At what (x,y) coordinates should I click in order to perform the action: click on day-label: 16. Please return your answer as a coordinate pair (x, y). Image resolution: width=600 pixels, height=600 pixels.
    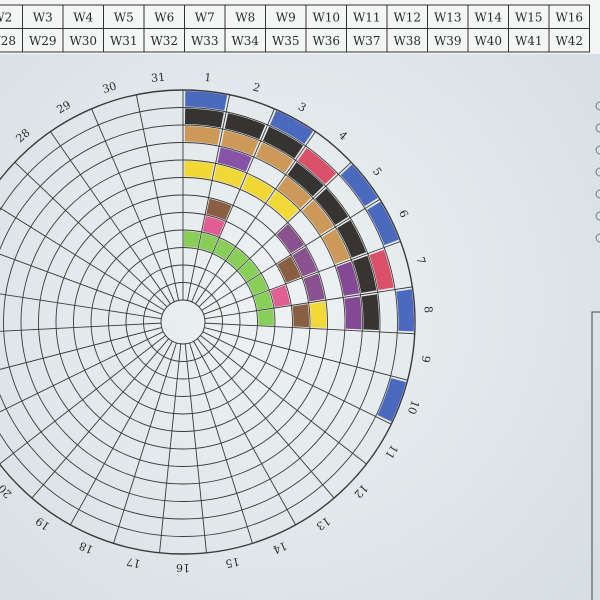
    Looking at the image, I should click on (183, 567).